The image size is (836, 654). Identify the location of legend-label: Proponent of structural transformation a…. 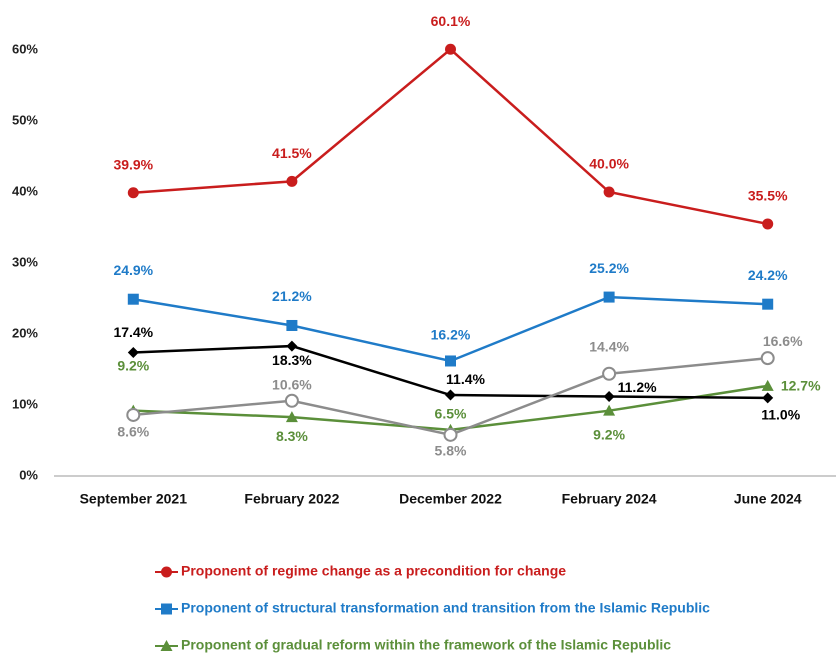
(445, 608).